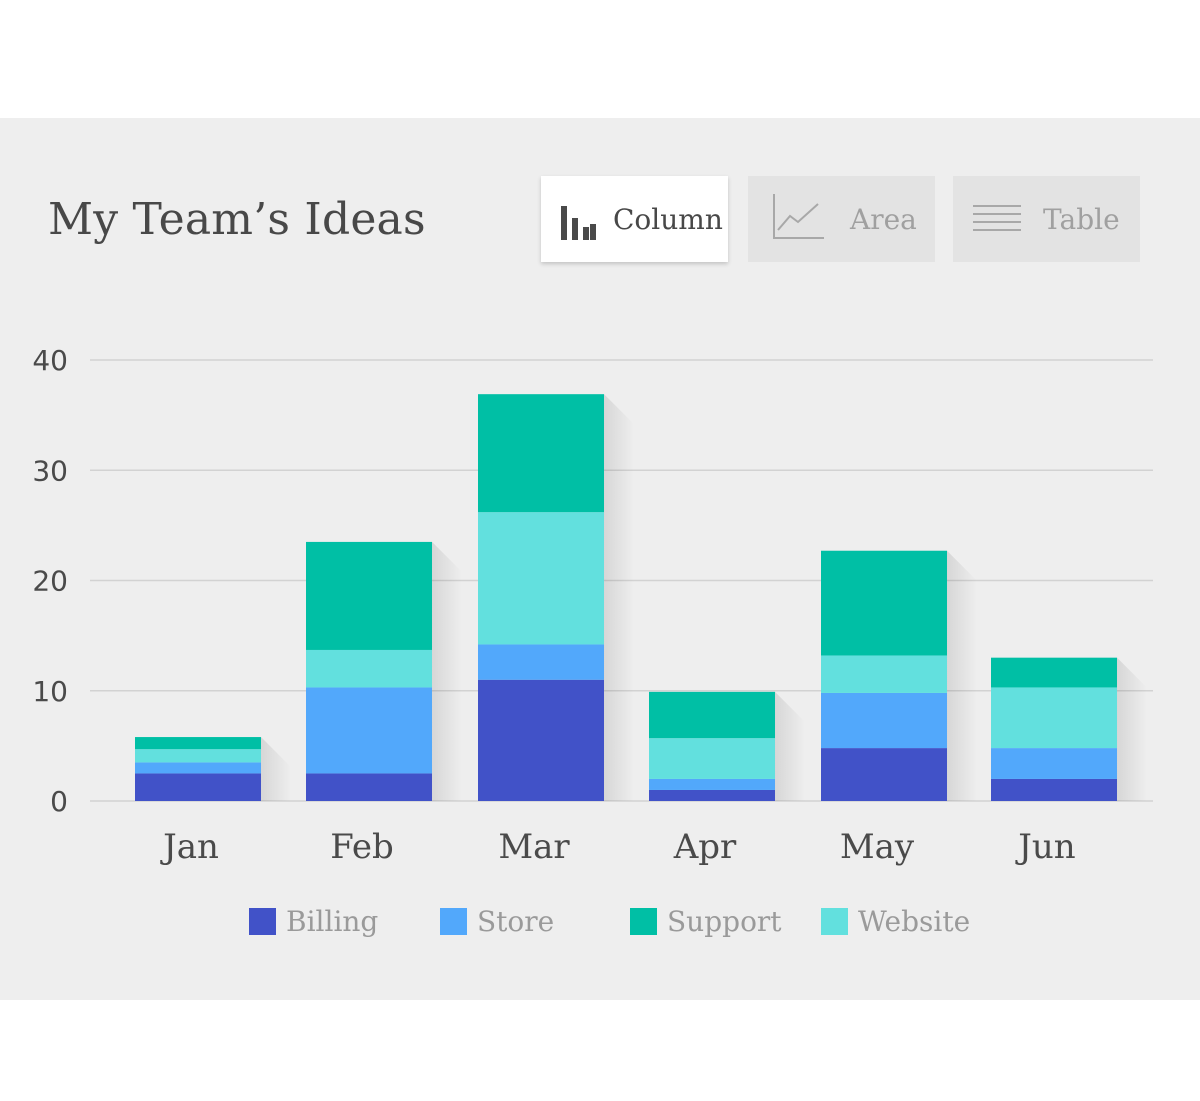  I want to click on bar-may-support, so click(884, 603).